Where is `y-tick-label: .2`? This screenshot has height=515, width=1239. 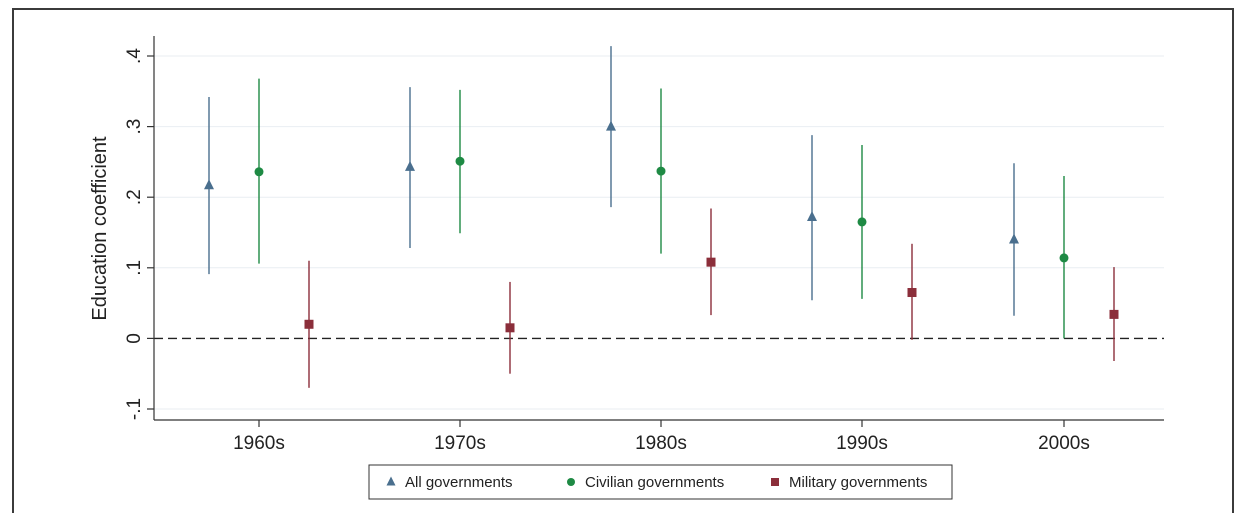 y-tick-label: .2 is located at coordinates (134, 197).